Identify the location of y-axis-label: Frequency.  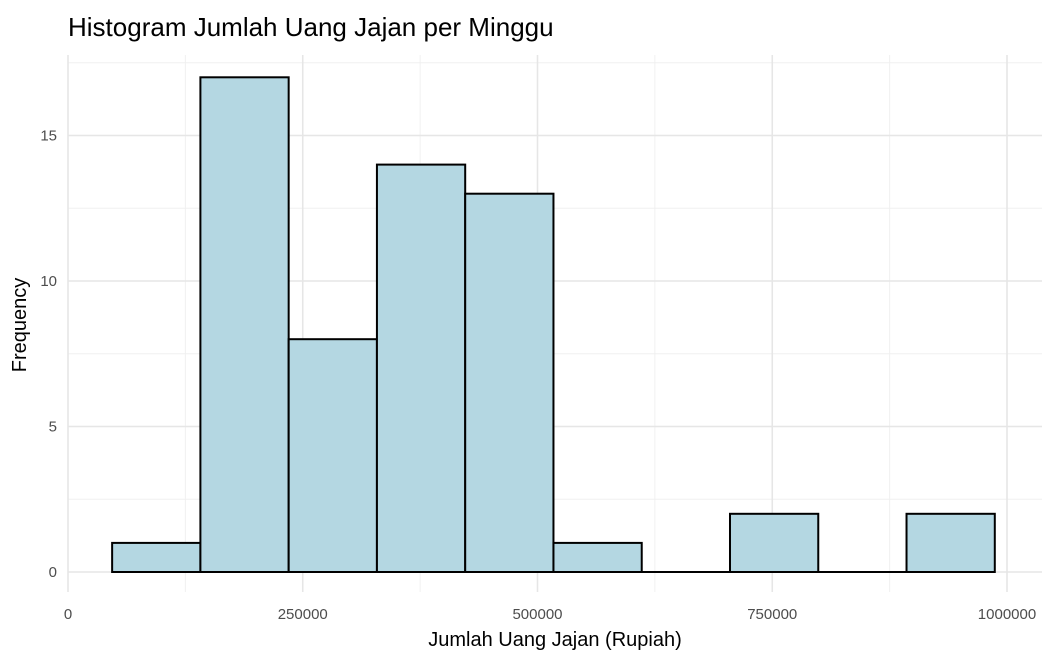
(20, 325).